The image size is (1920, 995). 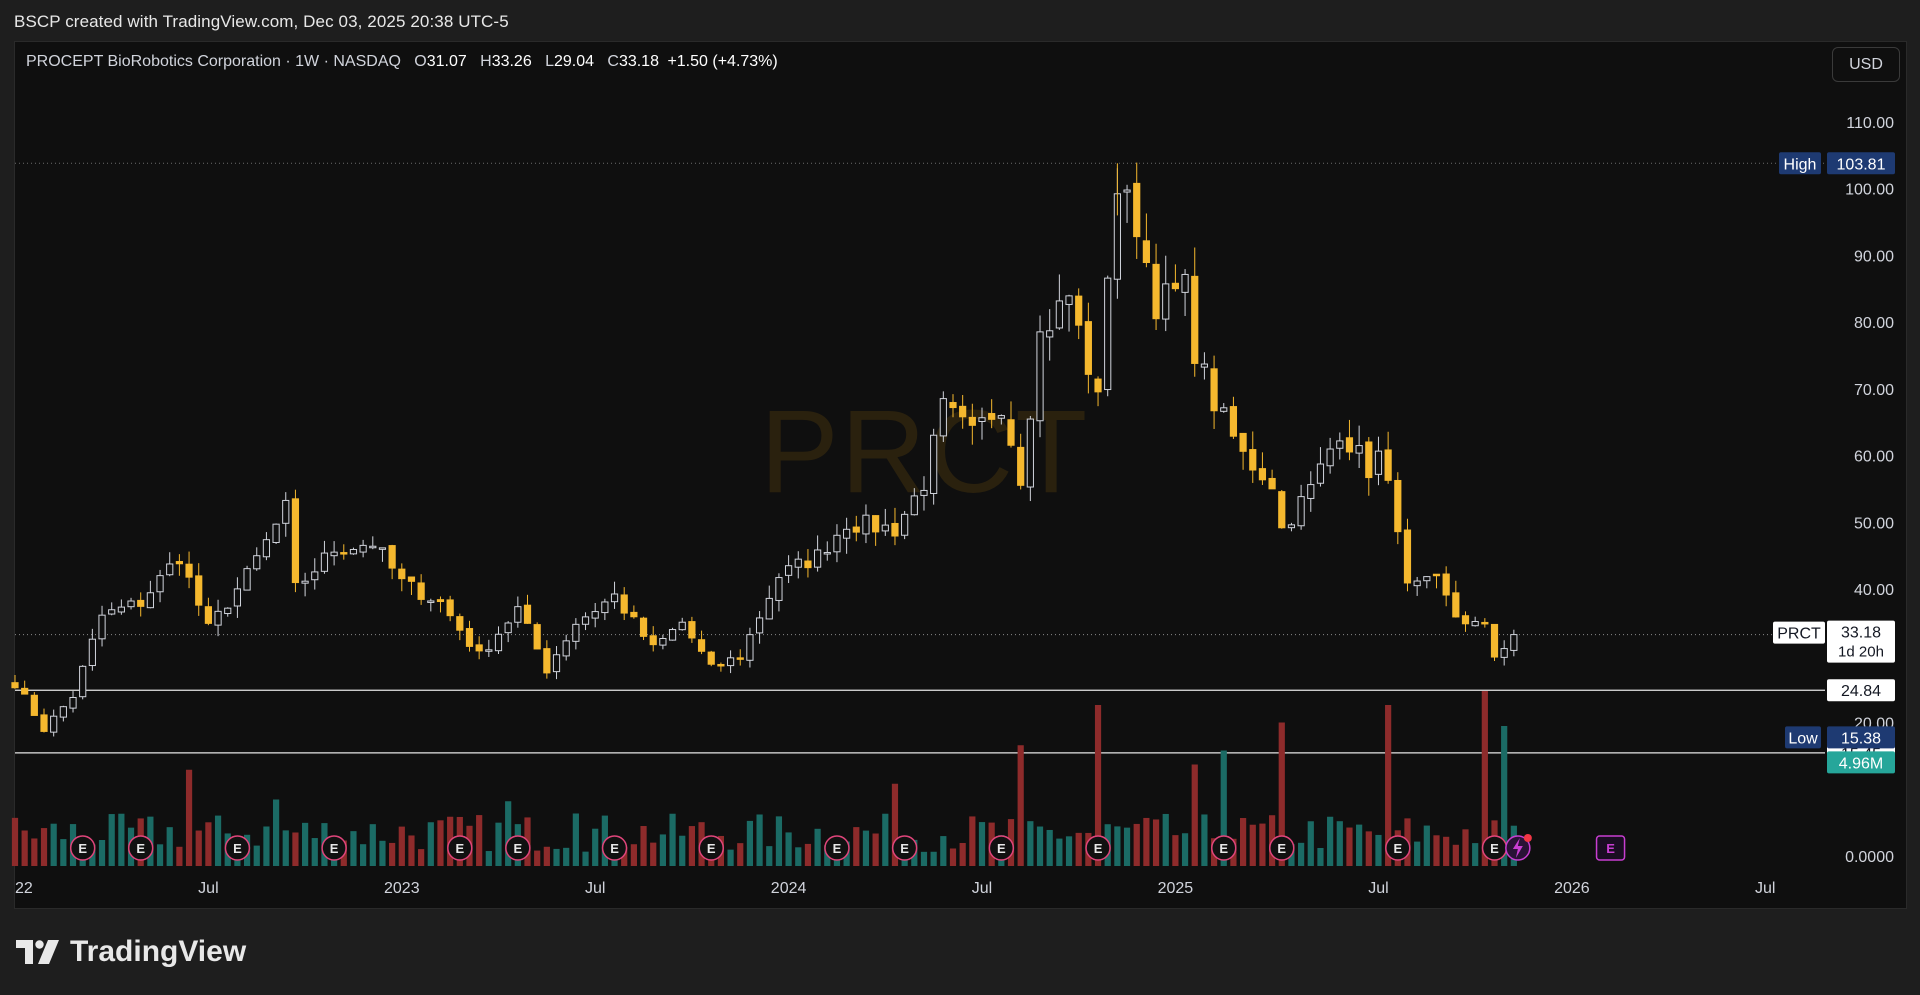 What do you see at coordinates (1874, 390) in the screenshot?
I see `y-axis-tick-label: 70.00` at bounding box center [1874, 390].